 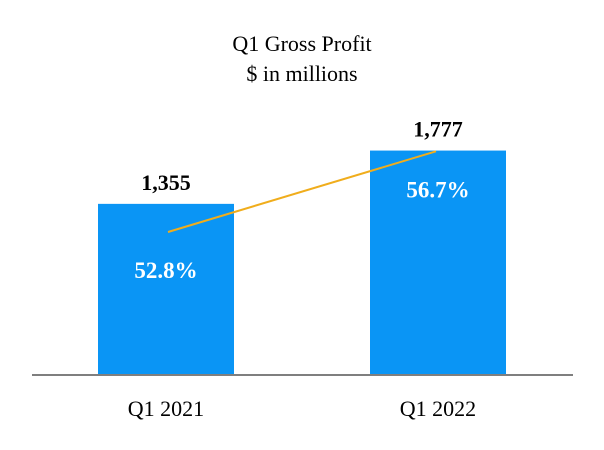 What do you see at coordinates (166, 182) in the screenshot?
I see `bar-value-label-1: 1,355` at bounding box center [166, 182].